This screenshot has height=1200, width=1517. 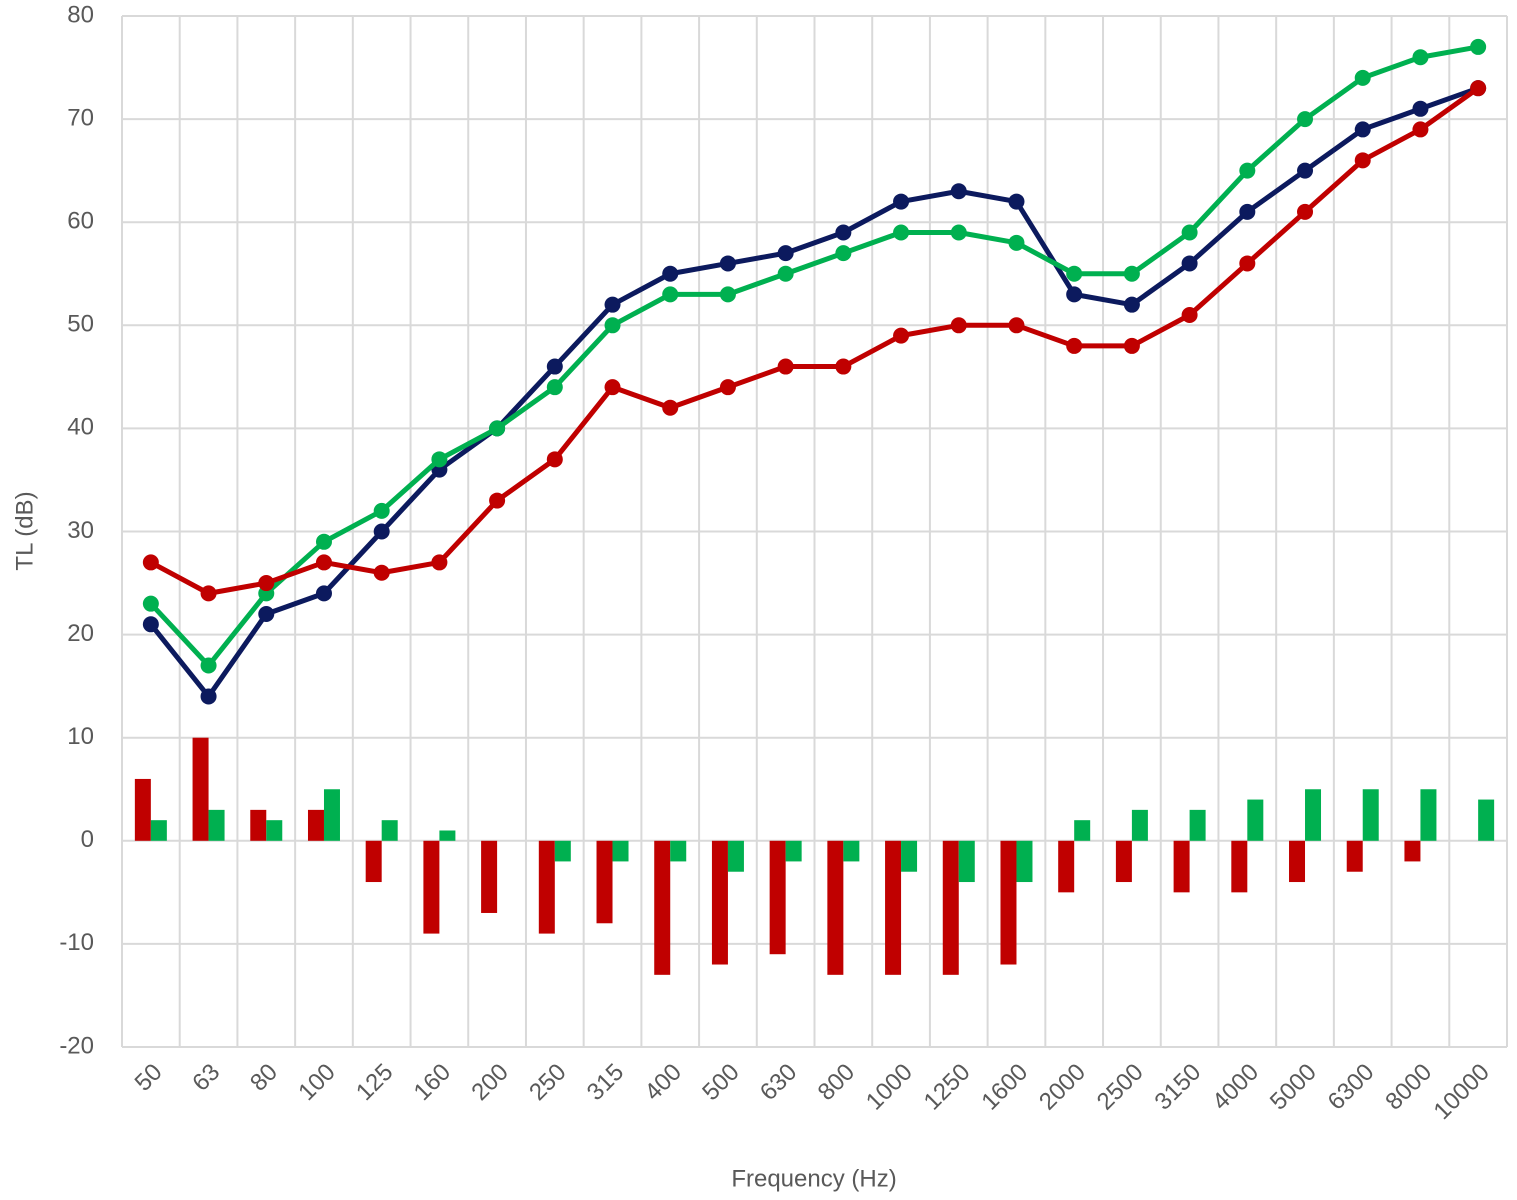 What do you see at coordinates (264, 1078) in the screenshot?
I see `x-tick-label: 80` at bounding box center [264, 1078].